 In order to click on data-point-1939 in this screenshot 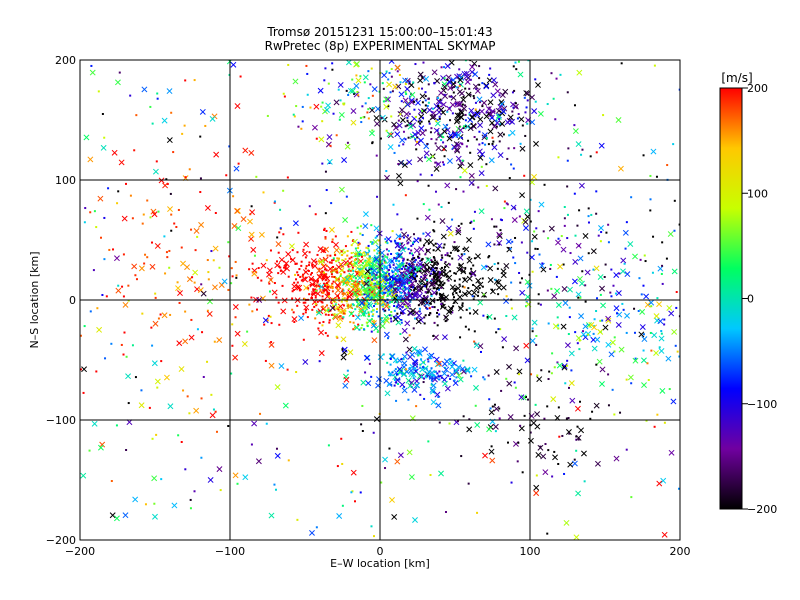, I will do `click(492, 122)`.